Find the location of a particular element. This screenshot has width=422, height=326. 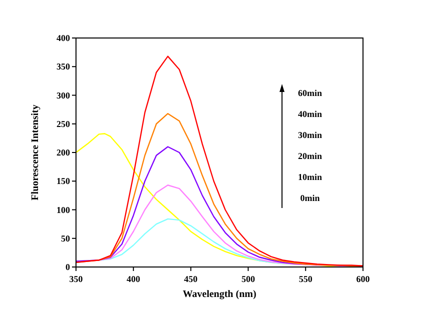

x-tick-label: 550 is located at coordinates (305, 279).